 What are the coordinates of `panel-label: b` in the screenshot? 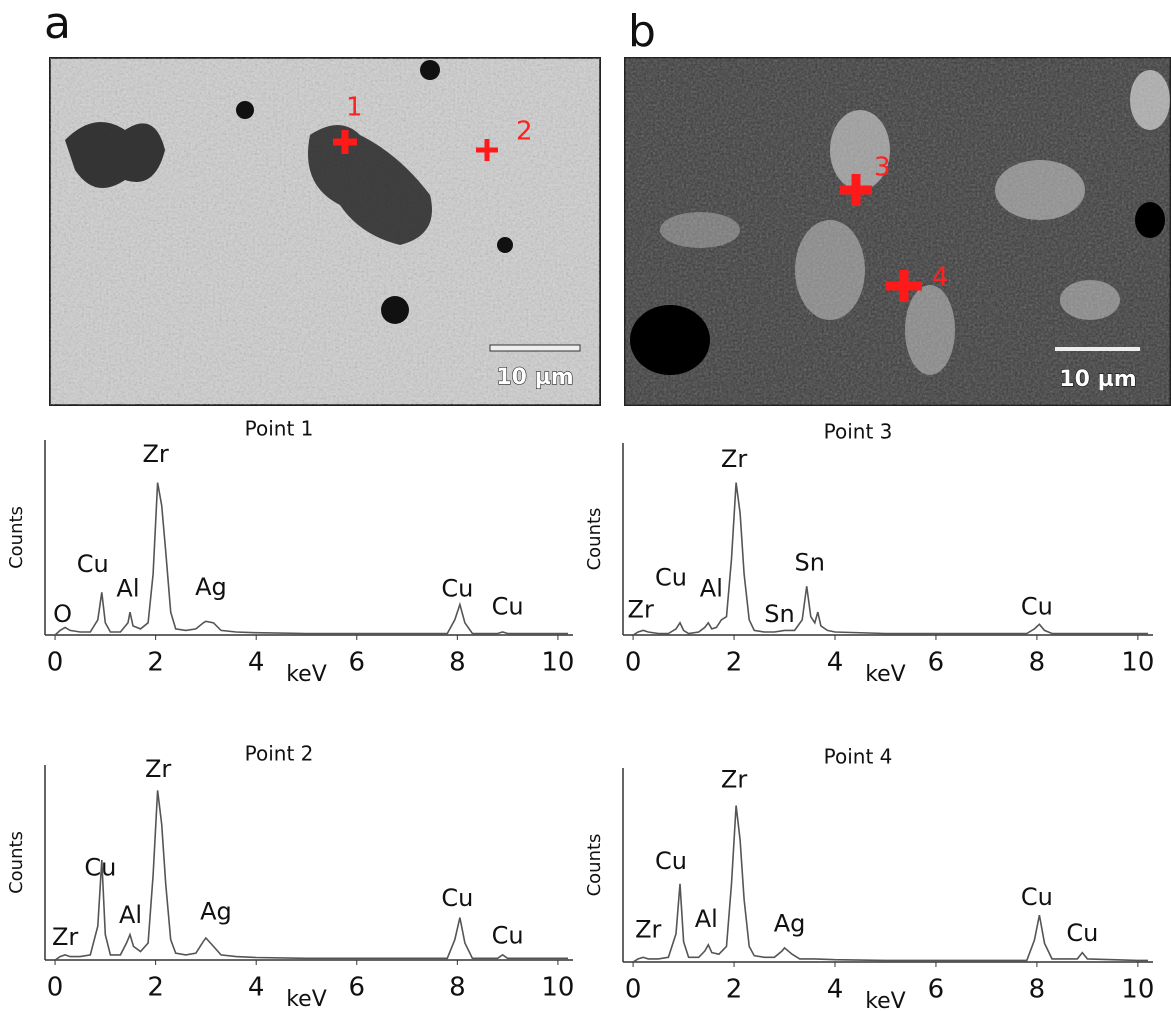 It's located at (642, 31).